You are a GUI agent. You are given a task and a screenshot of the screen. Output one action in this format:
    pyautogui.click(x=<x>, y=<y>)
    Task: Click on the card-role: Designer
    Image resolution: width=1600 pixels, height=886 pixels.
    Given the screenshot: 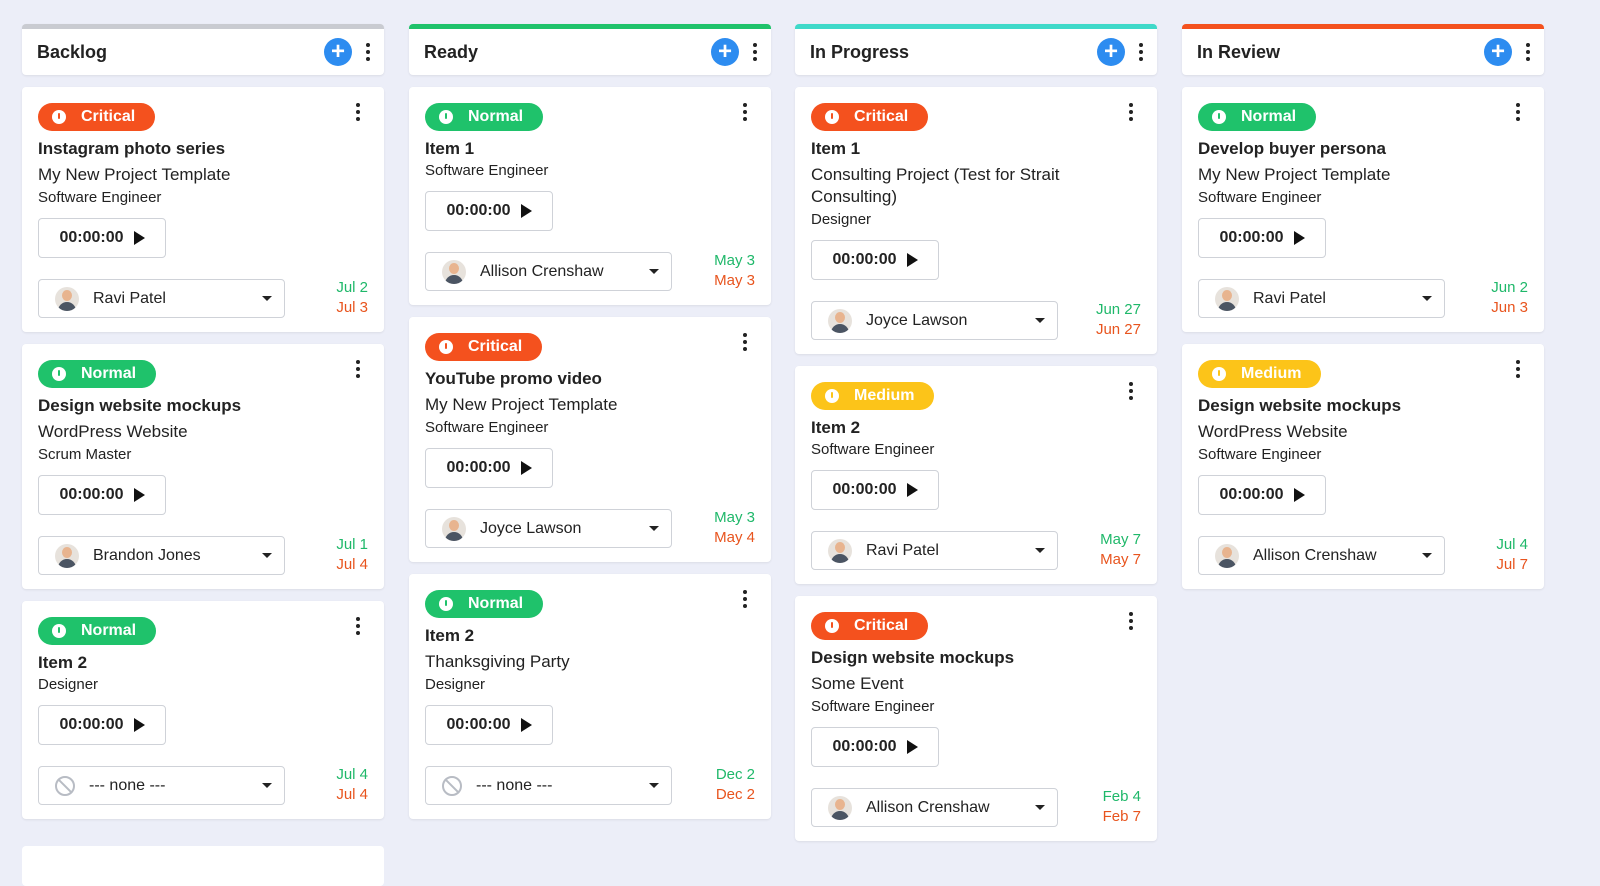 What is the action you would take?
    pyautogui.click(x=841, y=219)
    